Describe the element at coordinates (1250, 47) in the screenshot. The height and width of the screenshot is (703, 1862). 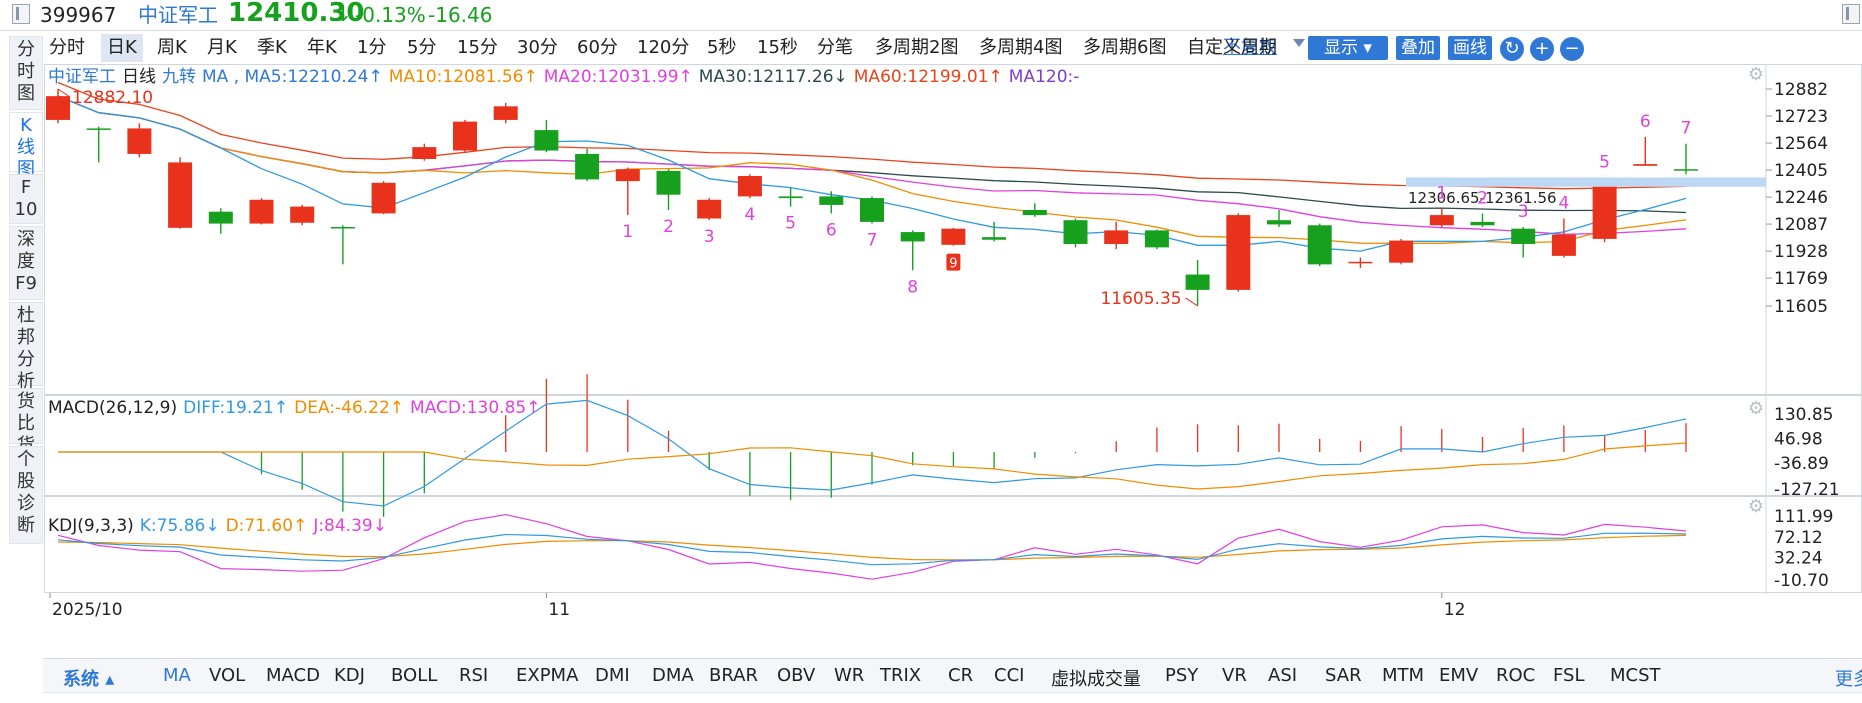
I see `adjust-dropdown: 不复权` at that location.